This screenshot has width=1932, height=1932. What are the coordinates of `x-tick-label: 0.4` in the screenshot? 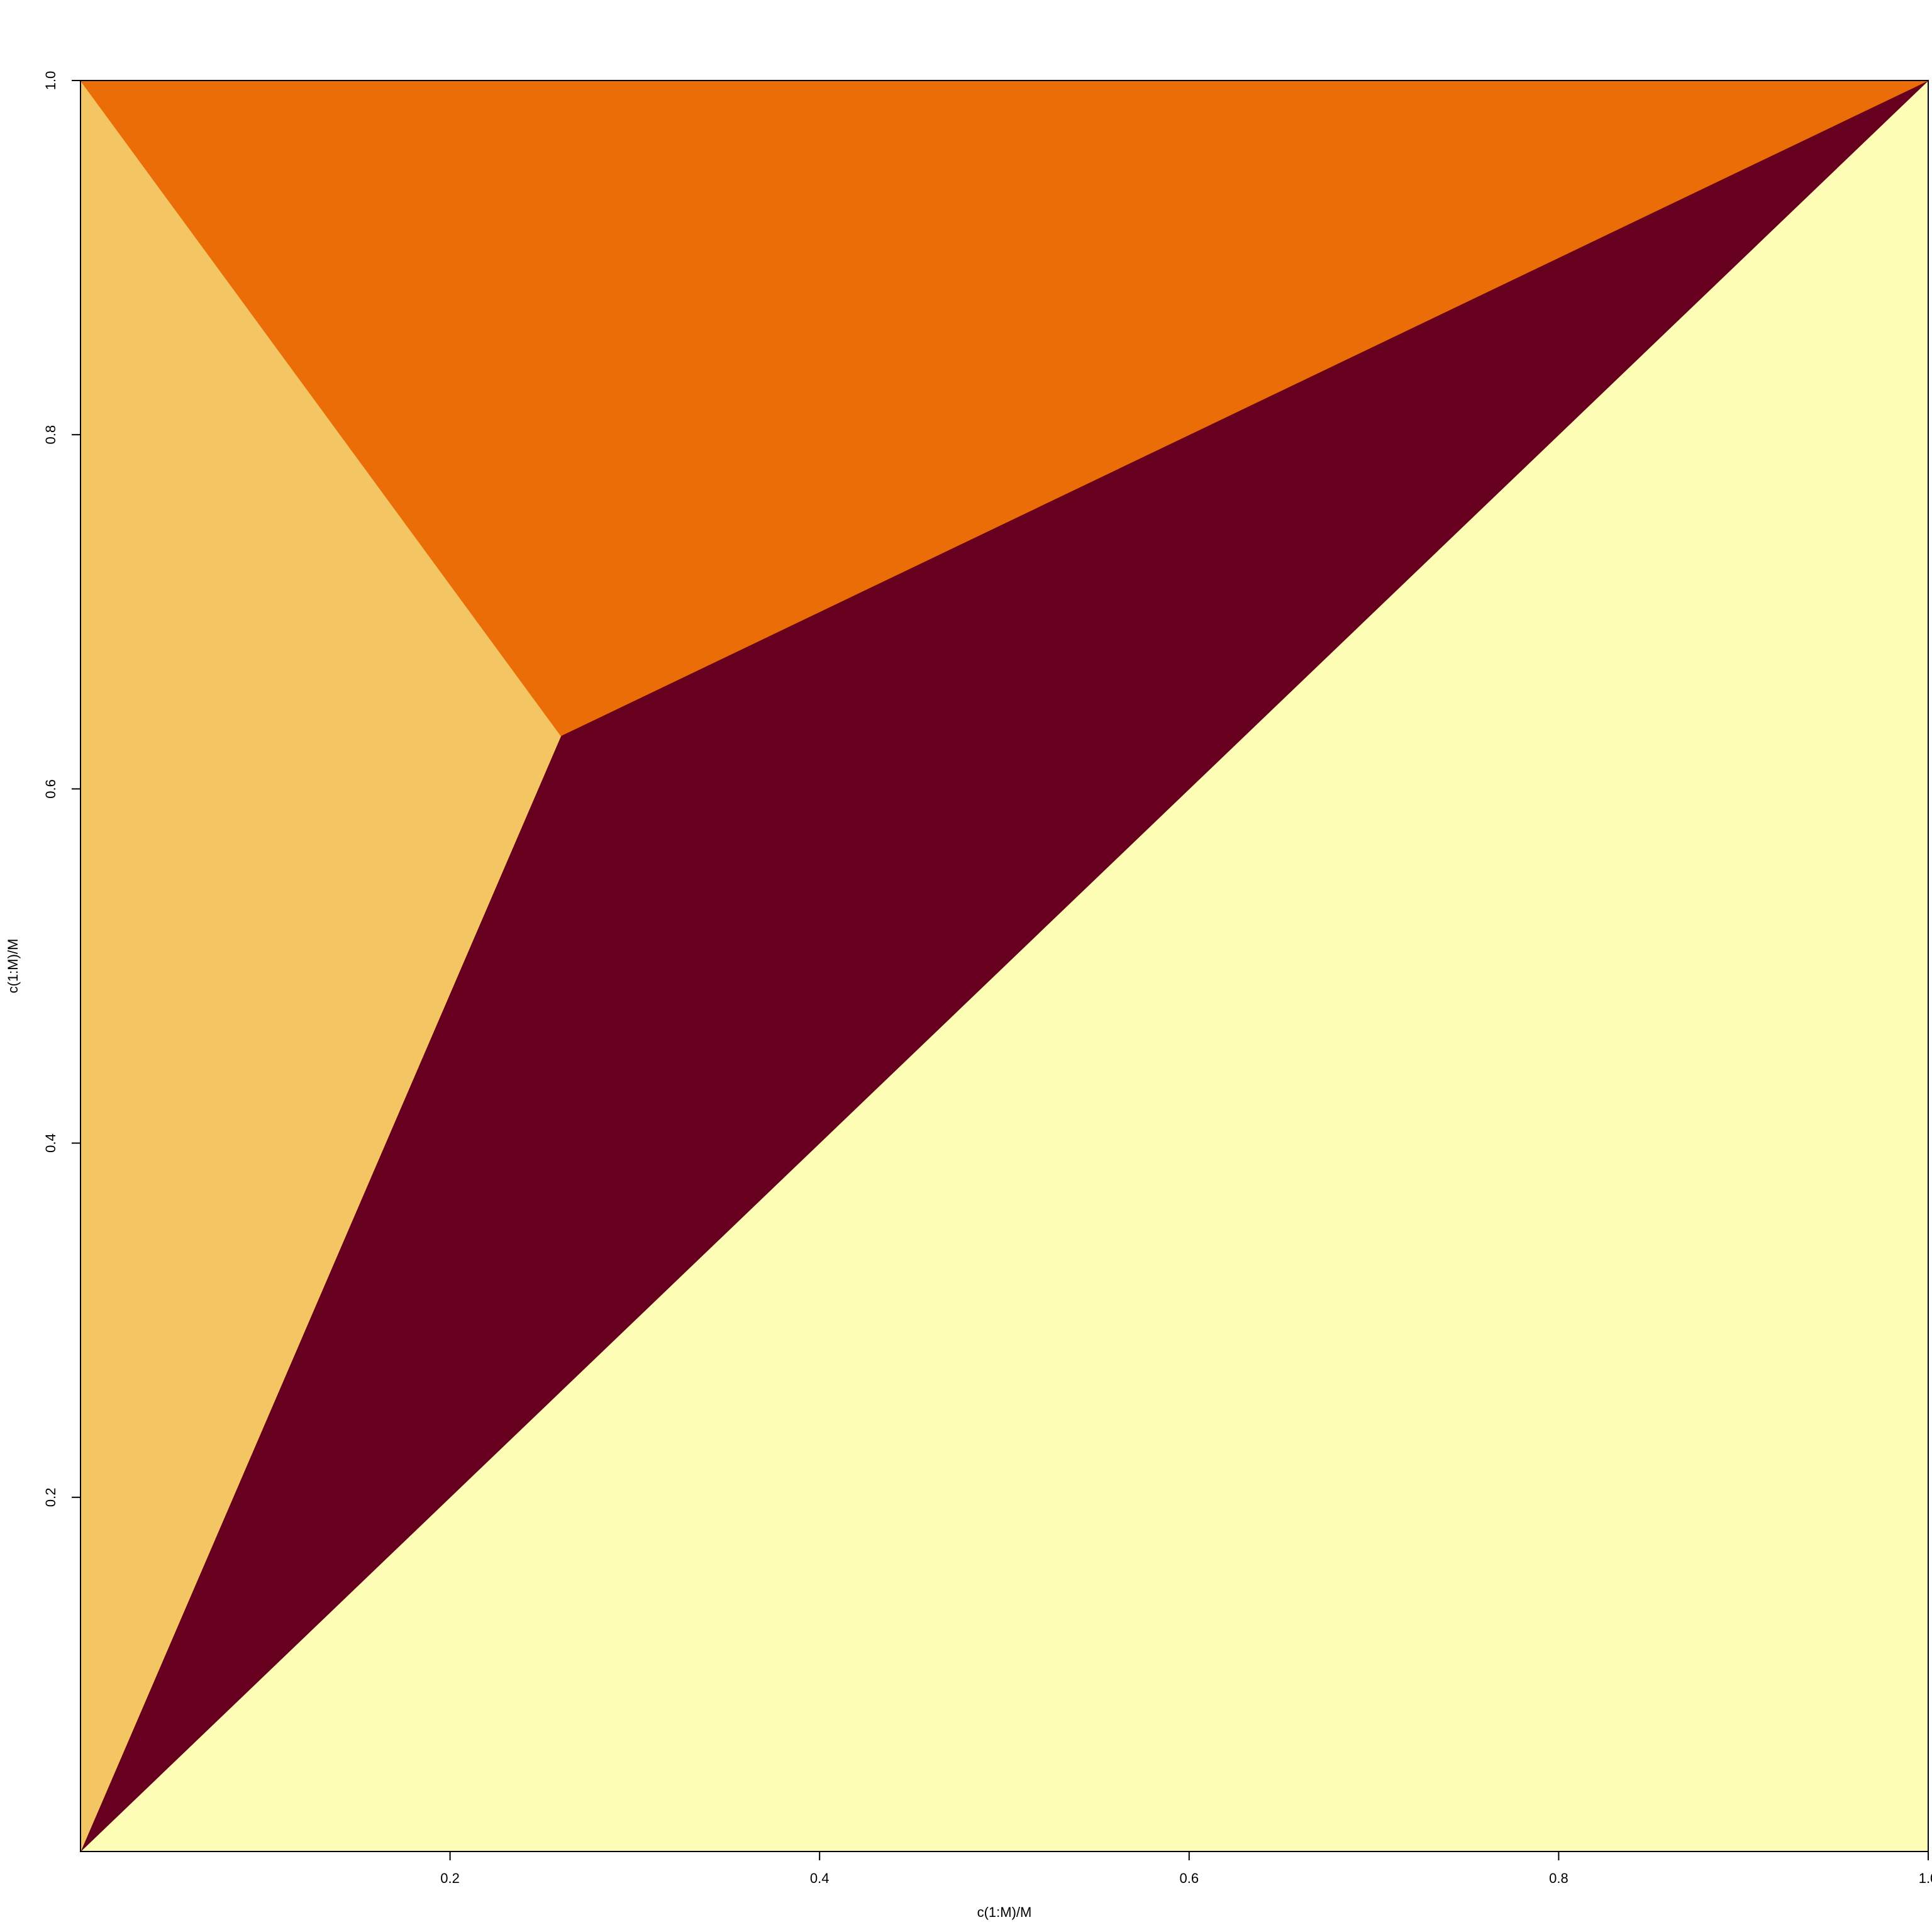 It's located at (820, 1878).